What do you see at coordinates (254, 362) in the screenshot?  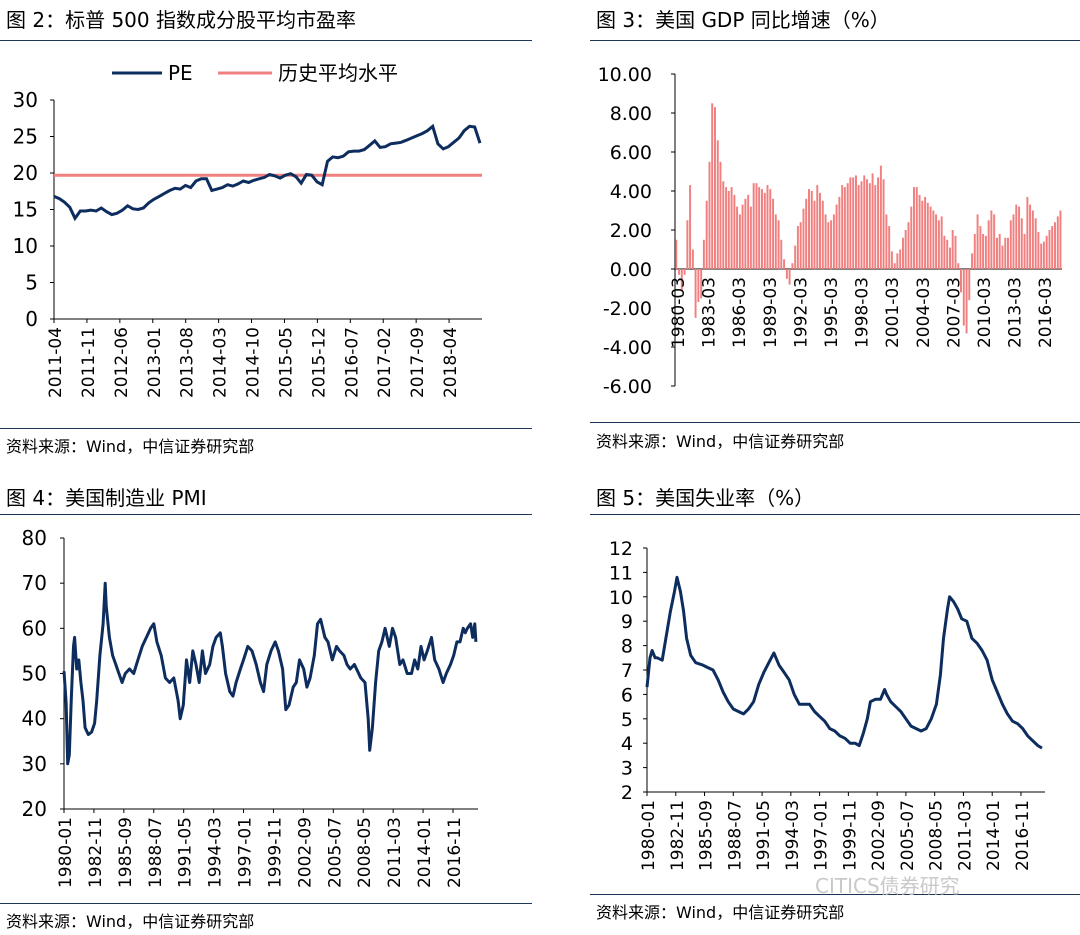 I see `x-tick-label: 2014-10` at bounding box center [254, 362].